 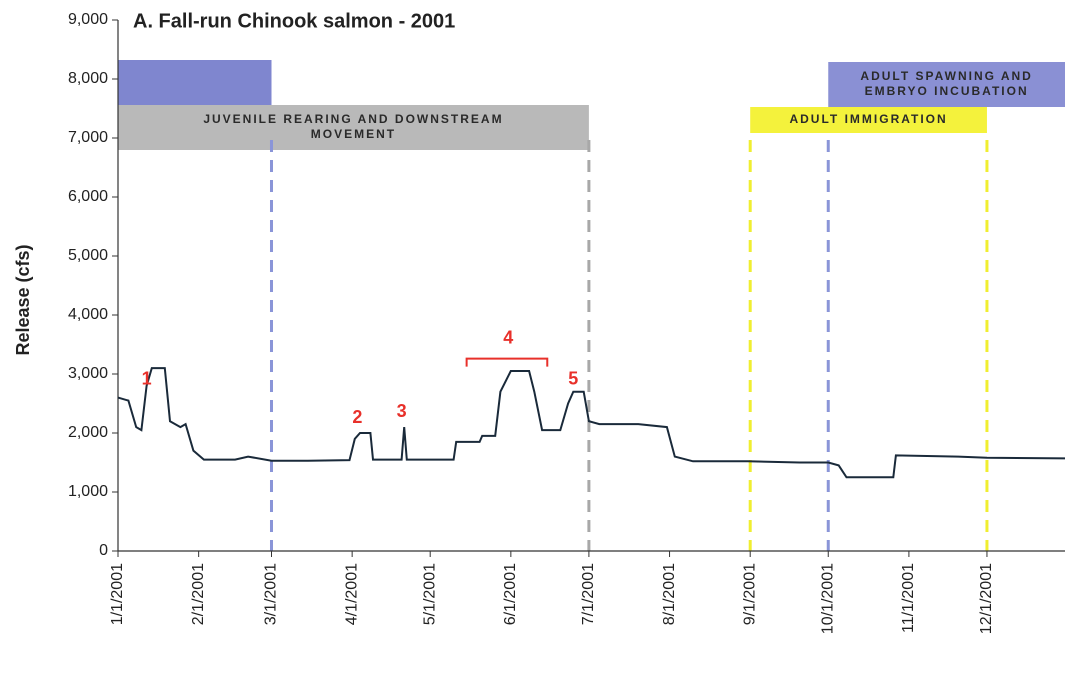 What do you see at coordinates (23, 299) in the screenshot?
I see `y-axis-label: Release (cfs)` at bounding box center [23, 299].